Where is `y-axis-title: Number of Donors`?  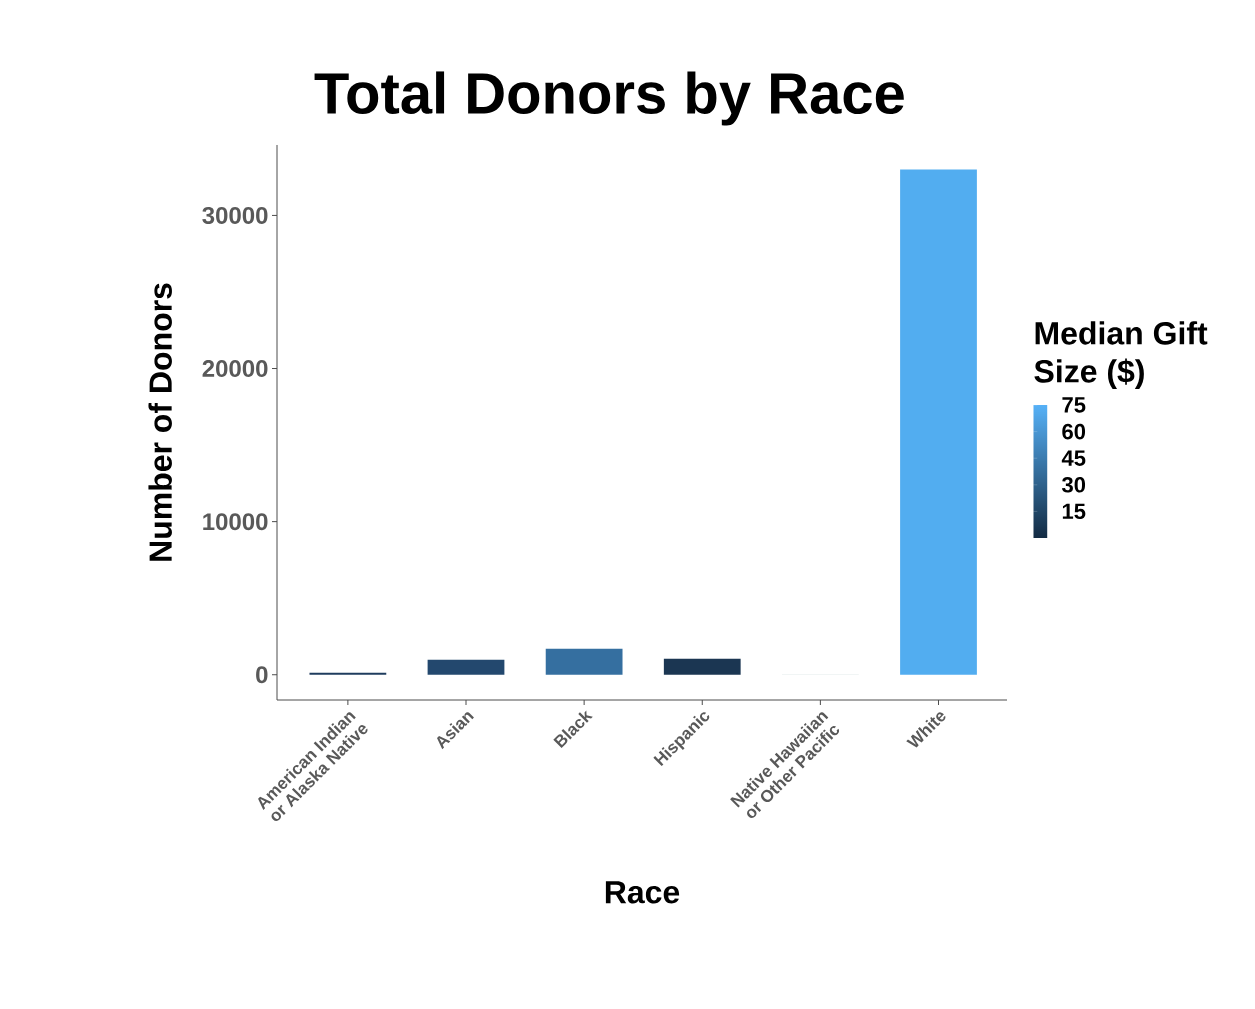 y-axis-title: Number of Donors is located at coordinates (160, 422).